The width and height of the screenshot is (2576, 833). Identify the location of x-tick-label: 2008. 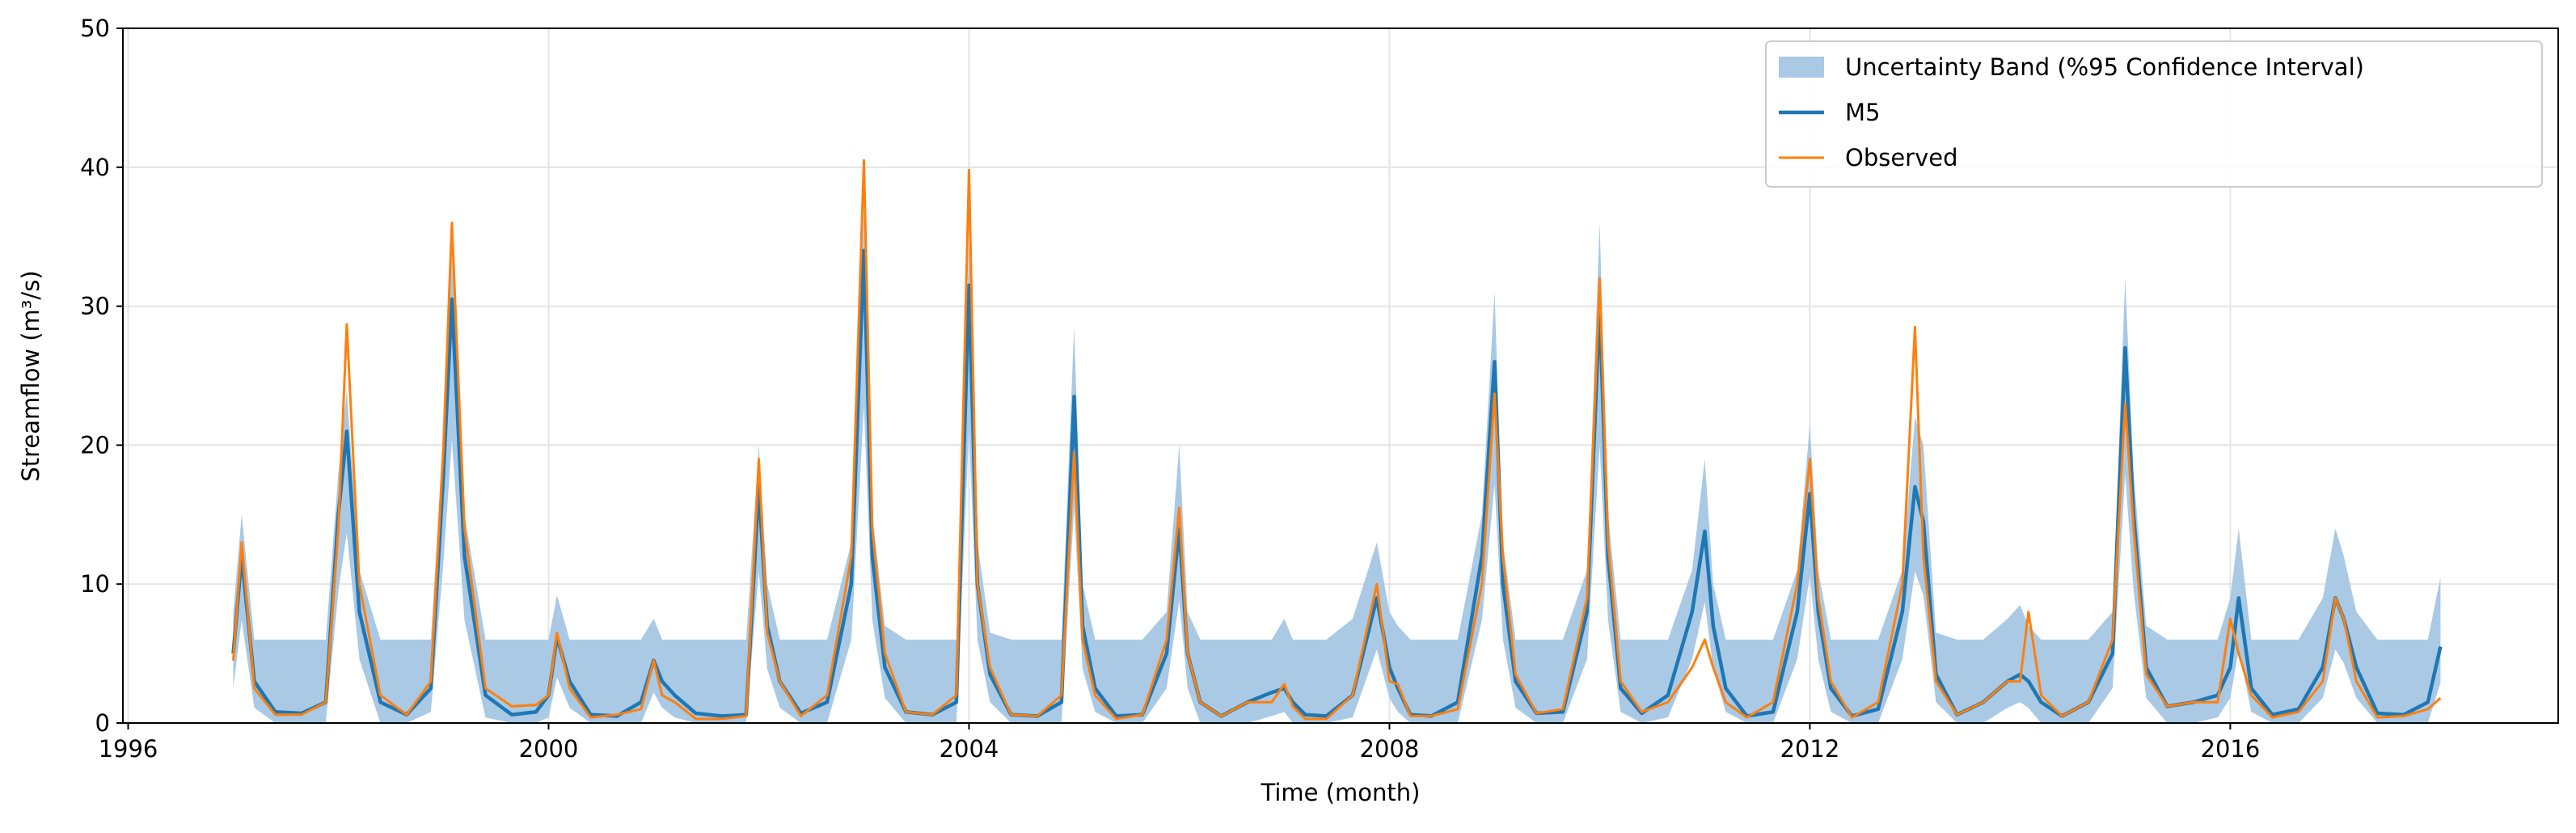
(1390, 749).